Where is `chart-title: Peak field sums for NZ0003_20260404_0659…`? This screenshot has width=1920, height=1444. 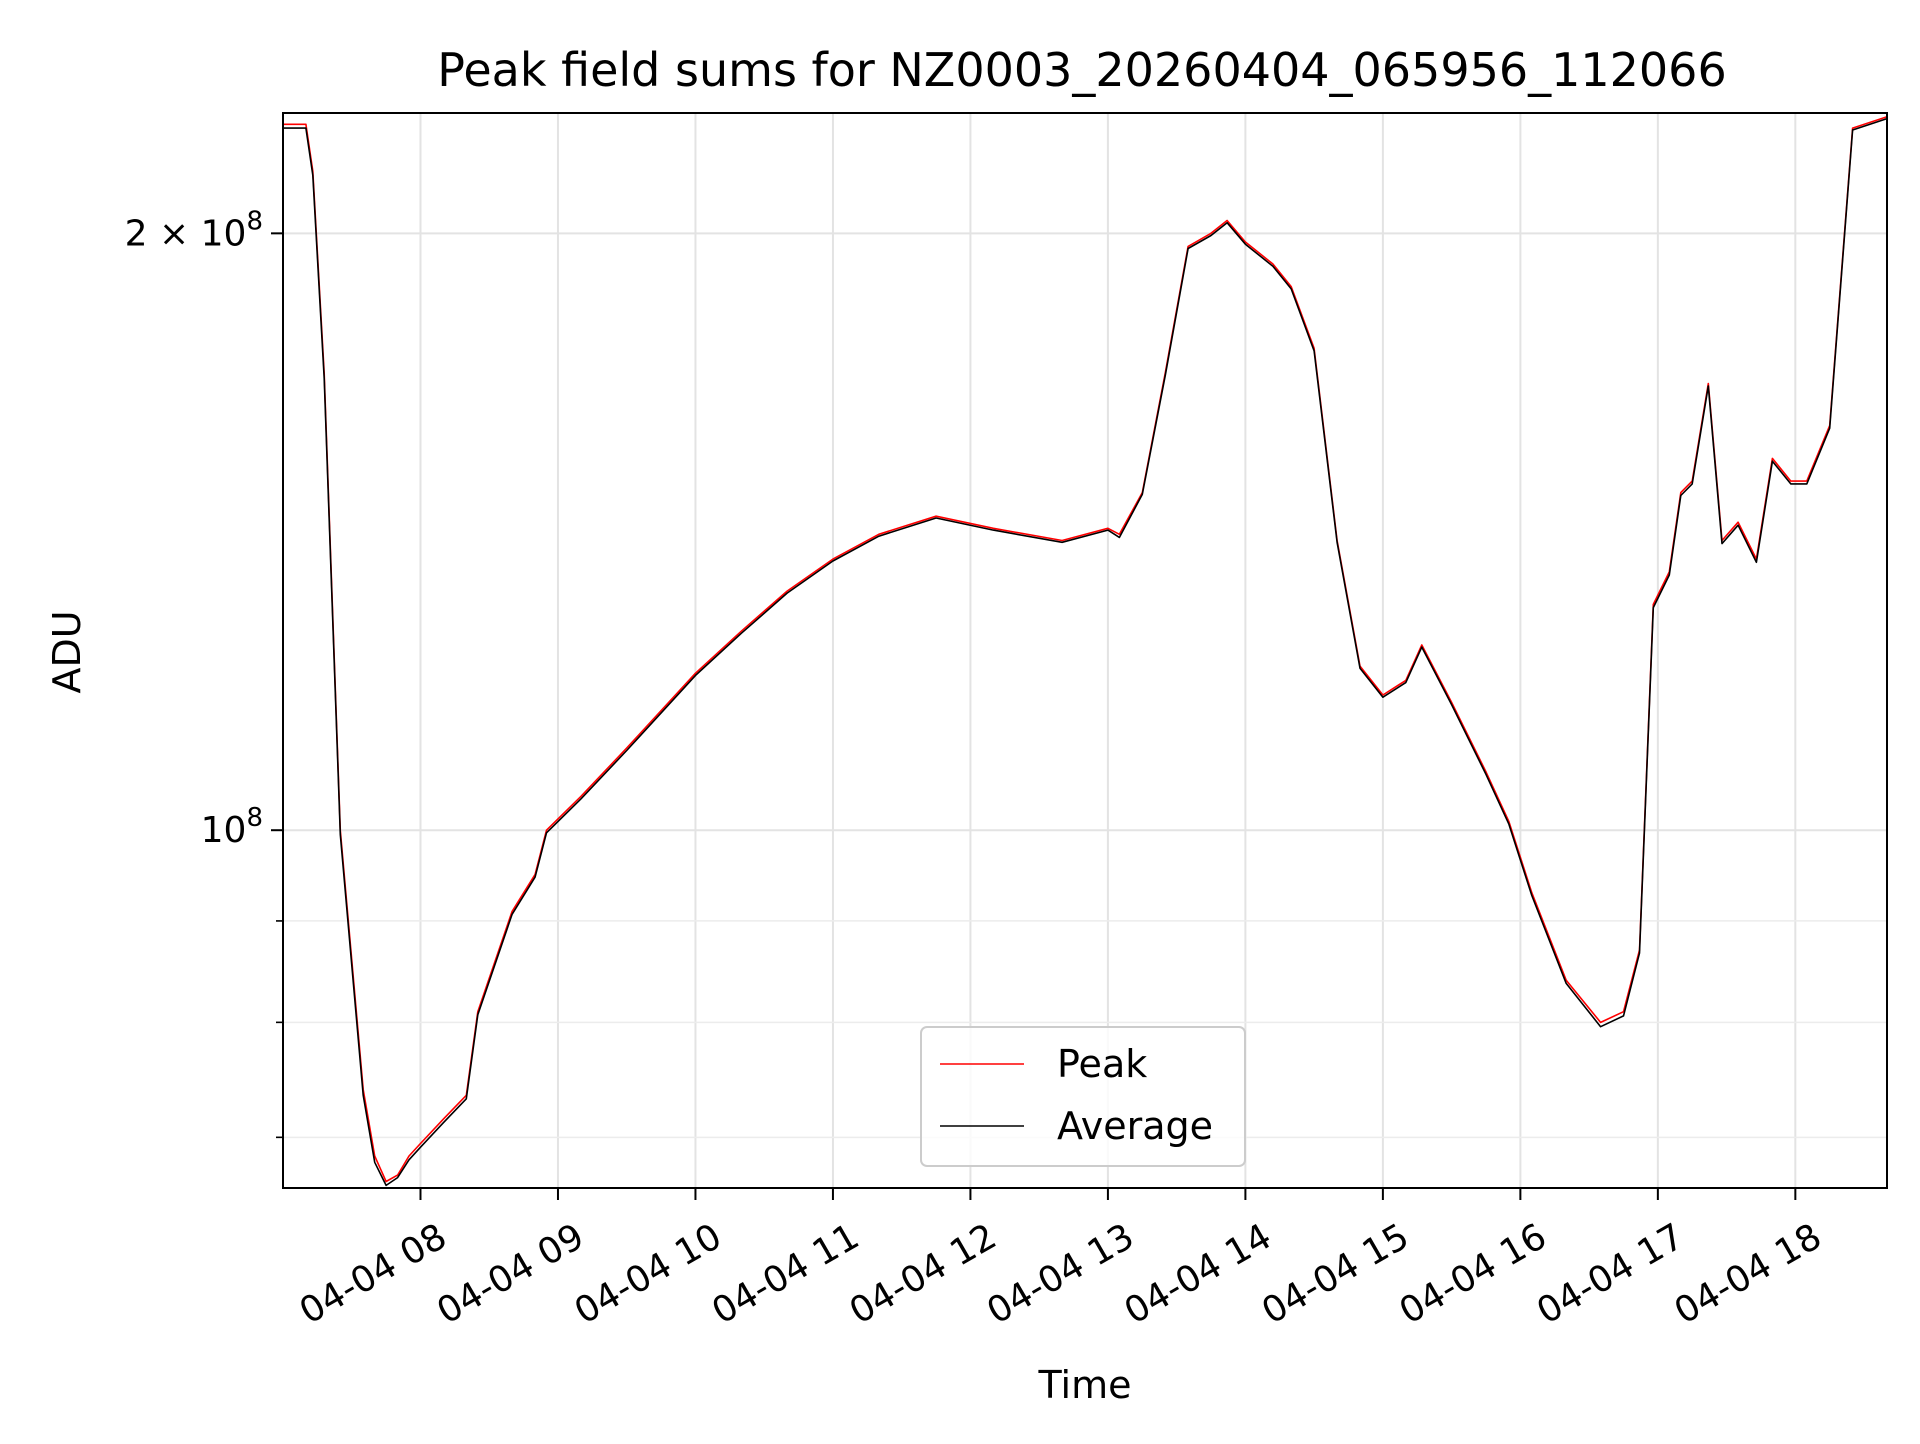 chart-title: Peak field sums for NZ0003_20260404_0659… is located at coordinates (1081, 70).